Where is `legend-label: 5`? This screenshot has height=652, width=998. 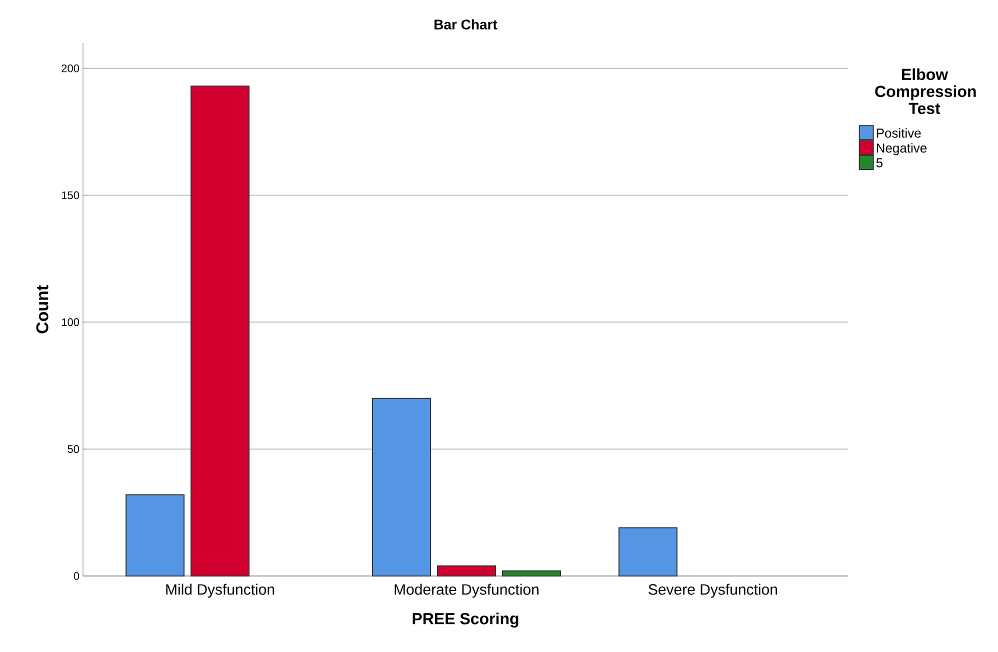
legend-label: 5 is located at coordinates (879, 163).